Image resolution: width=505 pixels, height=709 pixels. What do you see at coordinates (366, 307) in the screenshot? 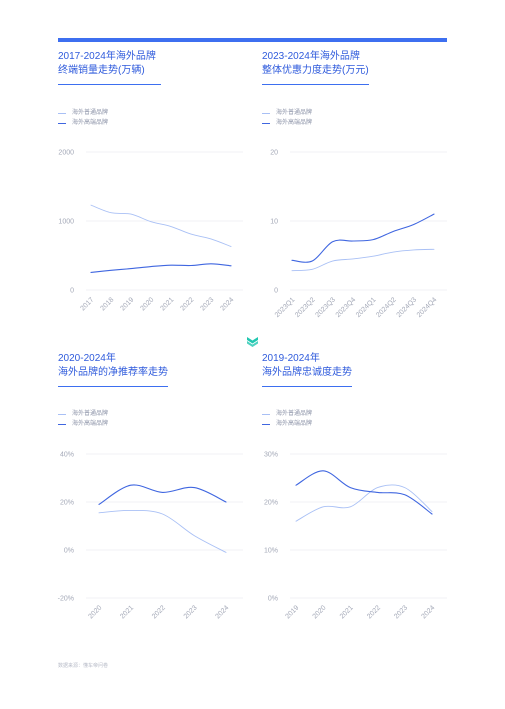
I see `x-tick-label: 2024Q1` at bounding box center [366, 307].